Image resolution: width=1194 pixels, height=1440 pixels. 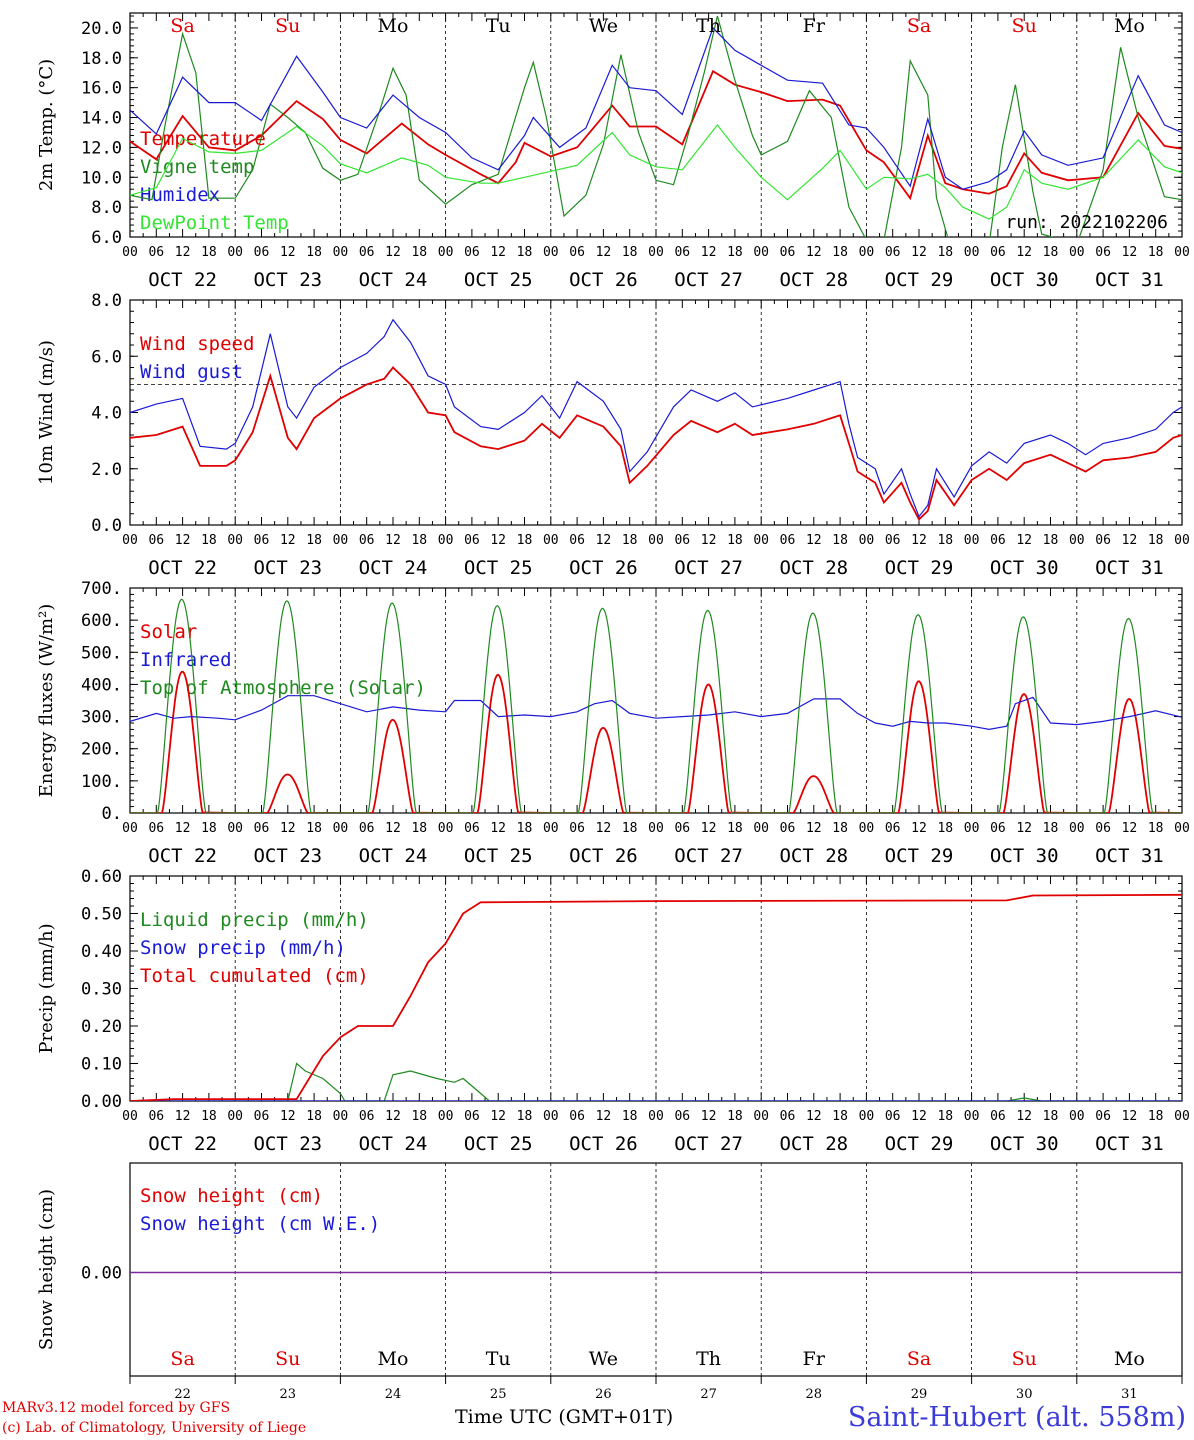 What do you see at coordinates (287, 26) in the screenshot?
I see `weekday-label-top: Su` at bounding box center [287, 26].